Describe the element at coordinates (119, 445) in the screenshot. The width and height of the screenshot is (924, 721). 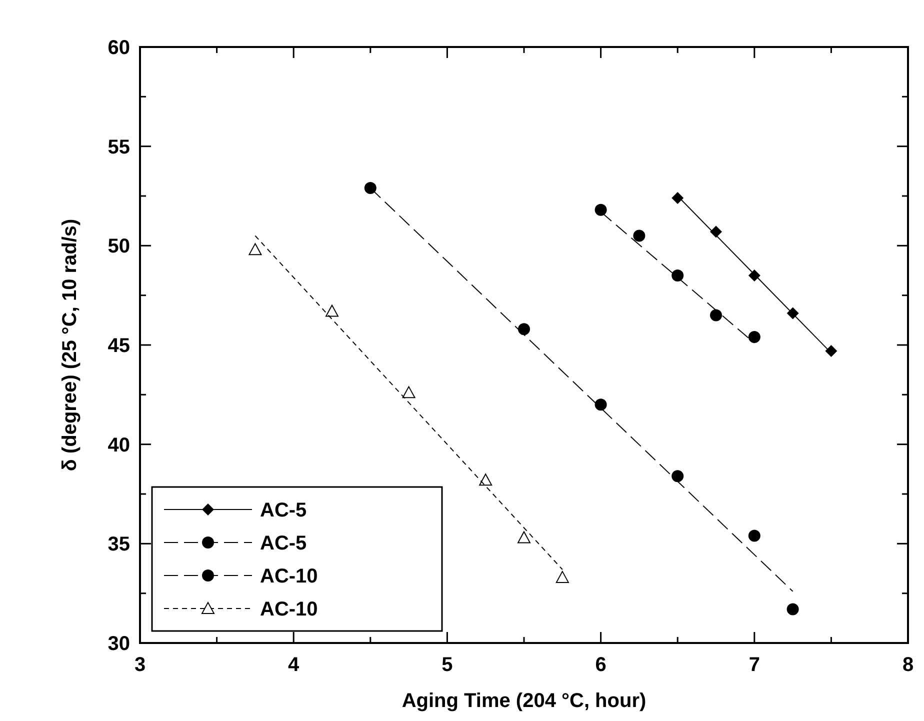
I see `y-tick-label: 40` at that location.